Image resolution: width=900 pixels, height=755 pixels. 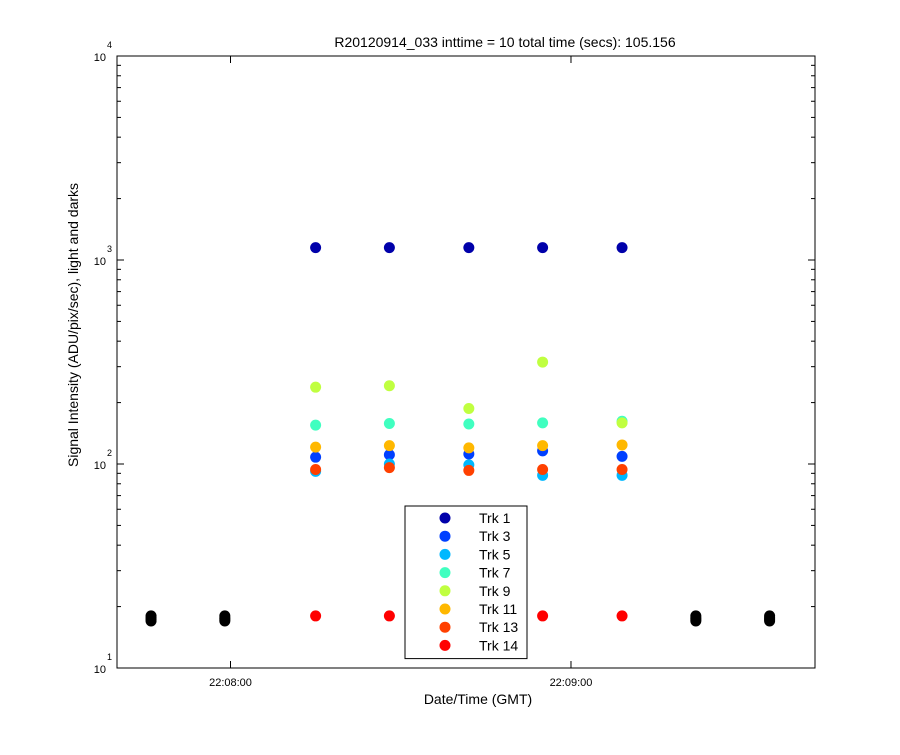 I want to click on legend-label: Trk 11, so click(x=498, y=609).